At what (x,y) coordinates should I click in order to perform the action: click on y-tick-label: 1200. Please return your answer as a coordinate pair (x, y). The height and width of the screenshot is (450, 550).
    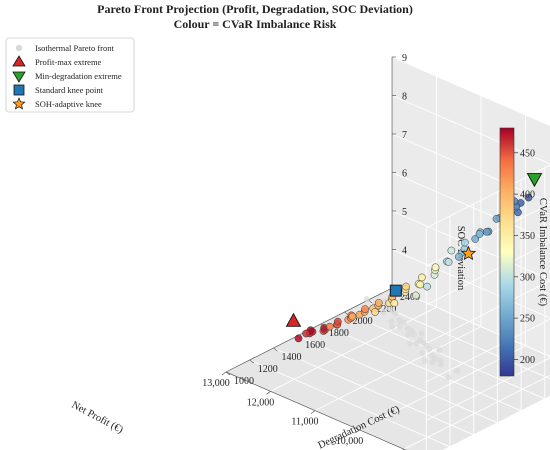
    Looking at the image, I should click on (268, 369).